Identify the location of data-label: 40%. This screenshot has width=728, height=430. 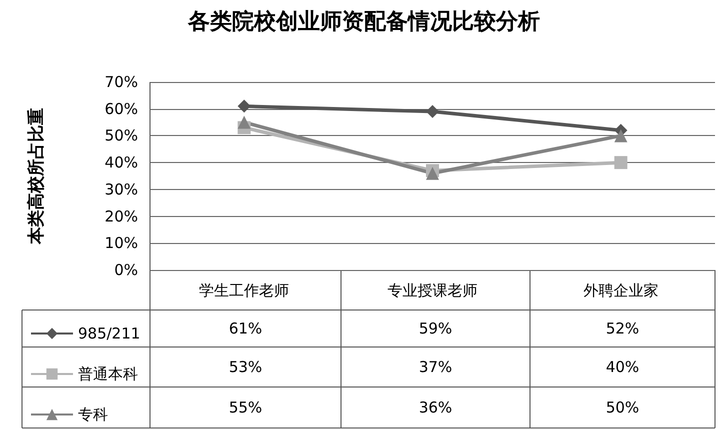
(623, 367).